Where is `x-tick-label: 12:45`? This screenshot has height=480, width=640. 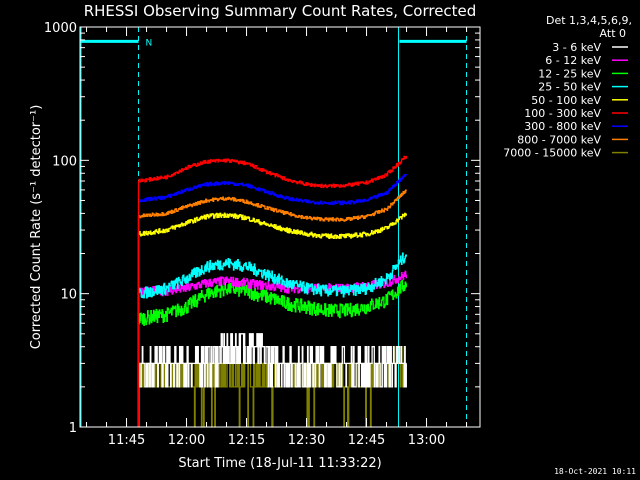
x-tick-label: 12:45 is located at coordinates (366, 440).